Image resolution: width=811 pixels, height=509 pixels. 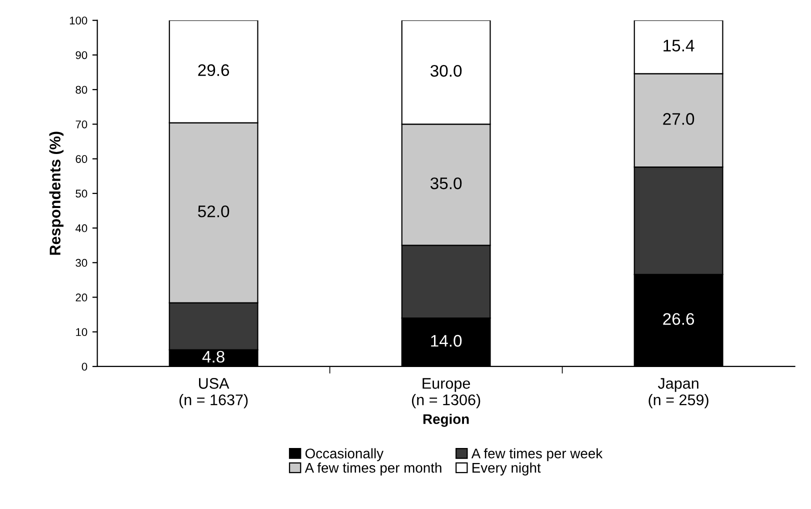 What do you see at coordinates (678, 393) in the screenshot?
I see `x-tick-label: Japan (n = 259)` at bounding box center [678, 393].